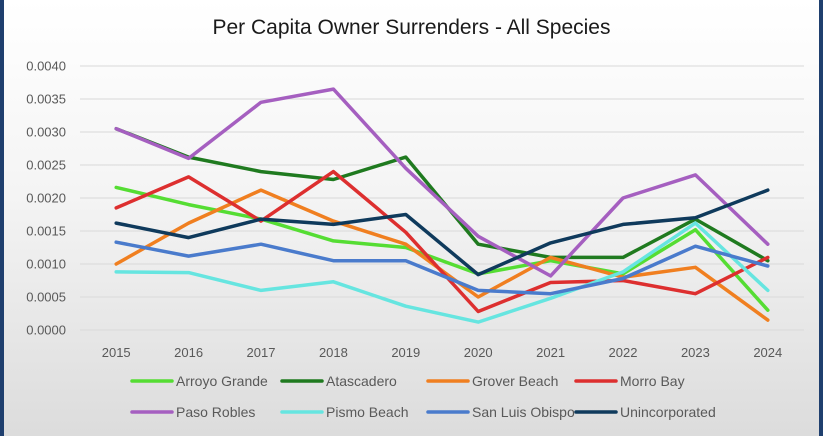 This screenshot has height=436, width=823. What do you see at coordinates (695, 352) in the screenshot?
I see `x-tick-label: 2023` at bounding box center [695, 352].